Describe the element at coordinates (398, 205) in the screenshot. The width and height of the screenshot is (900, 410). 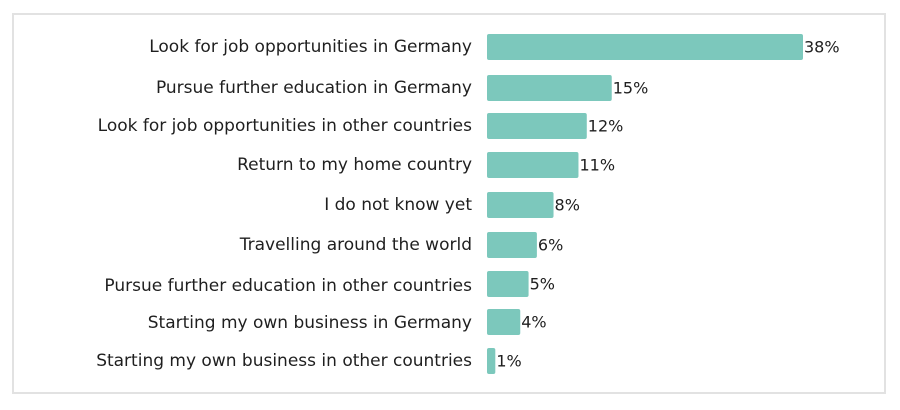
I see `category-label: I do not know yet` at that location.